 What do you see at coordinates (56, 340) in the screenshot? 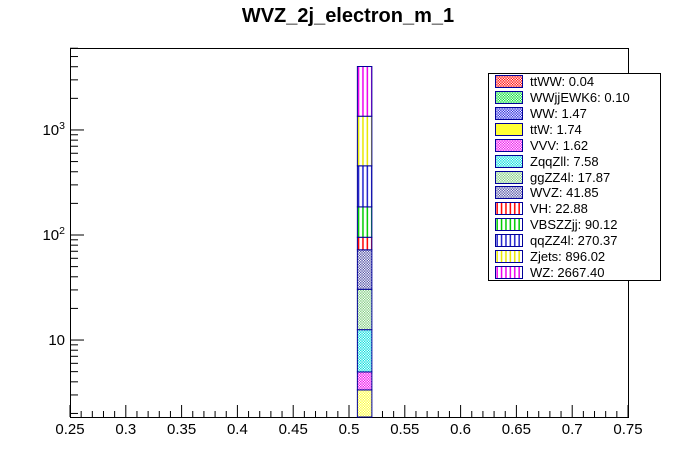
I see `y-tick-label: 10` at bounding box center [56, 340].